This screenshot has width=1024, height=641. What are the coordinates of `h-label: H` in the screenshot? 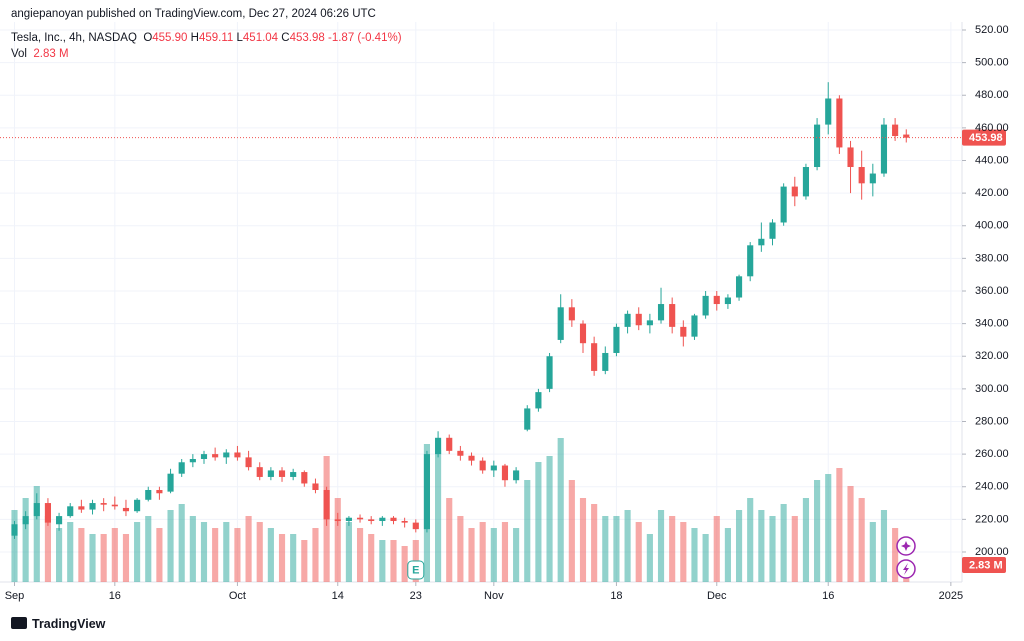 It's located at (194, 38).